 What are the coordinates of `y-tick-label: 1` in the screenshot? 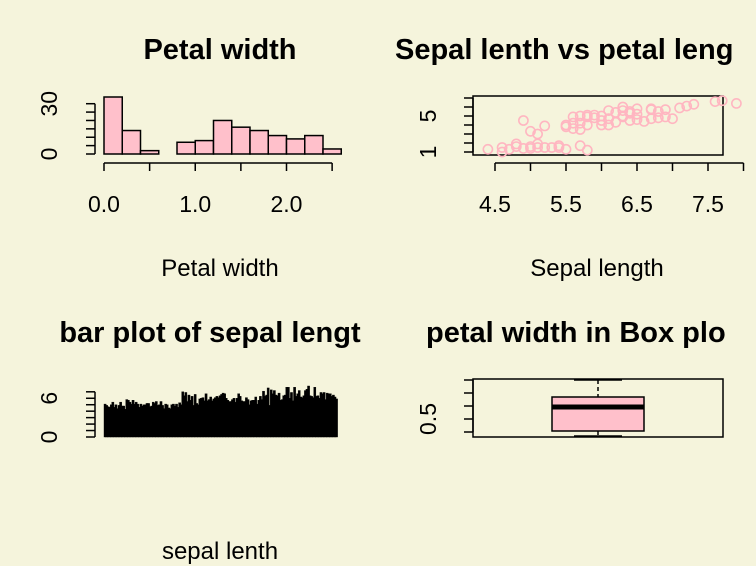 It's located at (428, 152).